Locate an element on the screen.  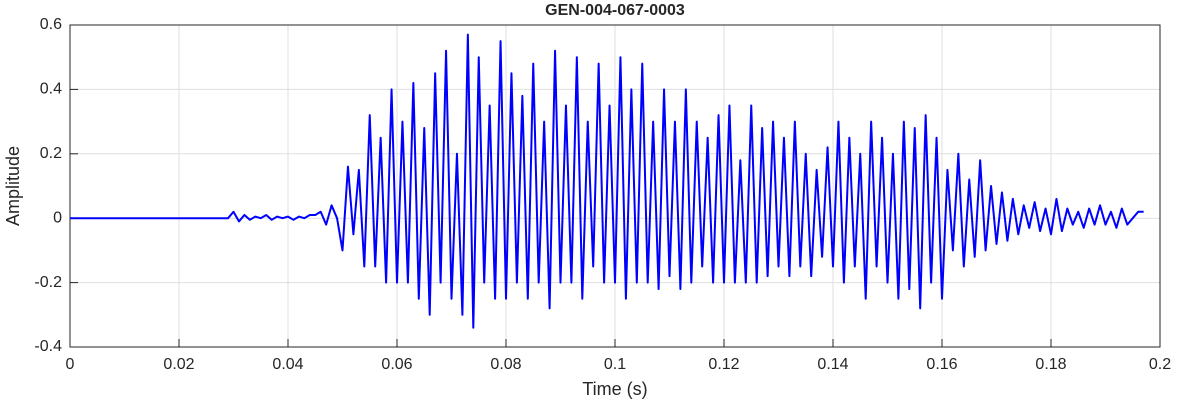
y-tick-label: -0.2 is located at coordinates (48, 282).